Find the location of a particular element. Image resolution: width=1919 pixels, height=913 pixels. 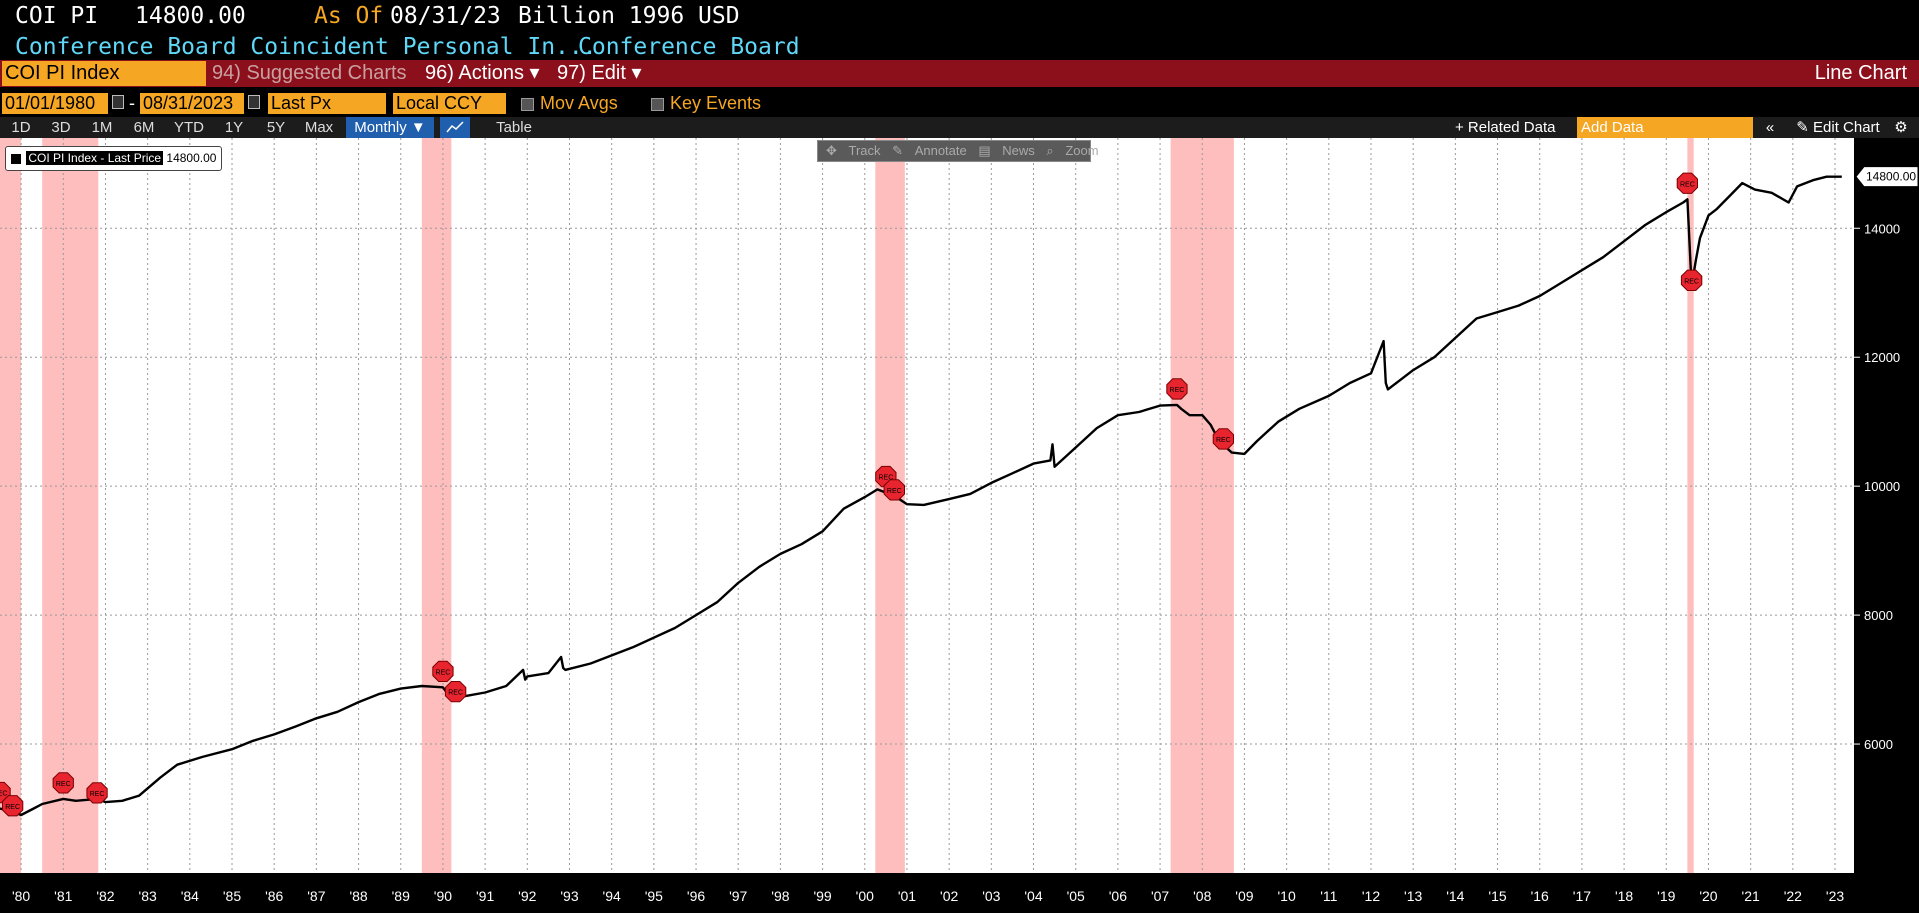

x-tick-label: '83 is located at coordinates (148, 896).